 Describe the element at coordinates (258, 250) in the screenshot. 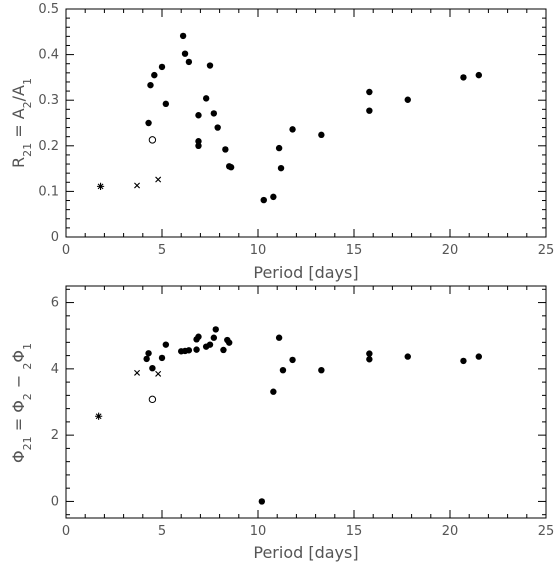

I see `r21-x-tick-label: 10` at that location.